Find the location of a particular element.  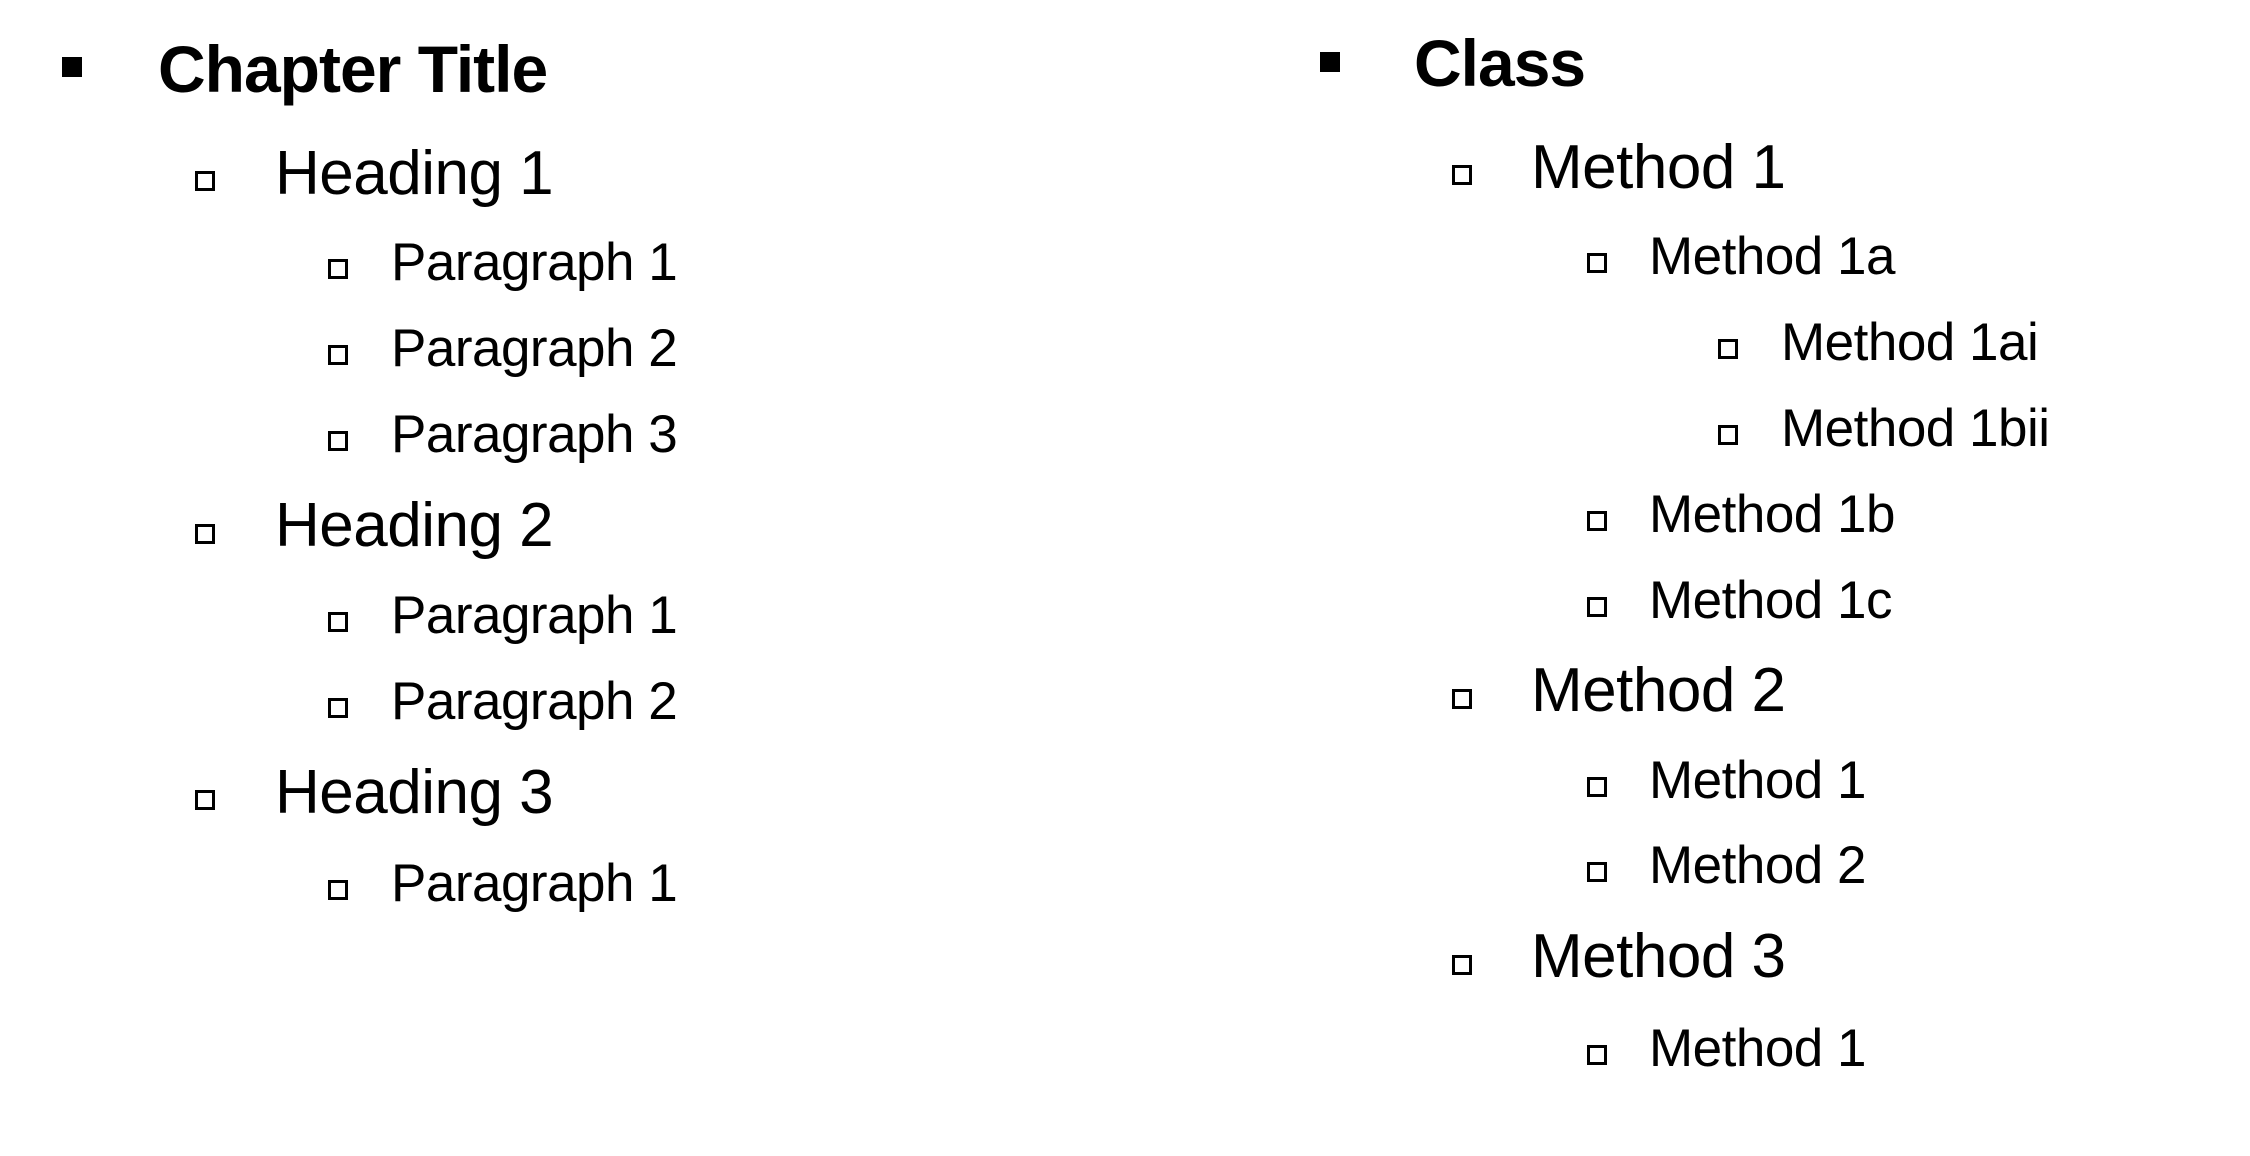

heading-label: Heading 2 is located at coordinates (414, 525).